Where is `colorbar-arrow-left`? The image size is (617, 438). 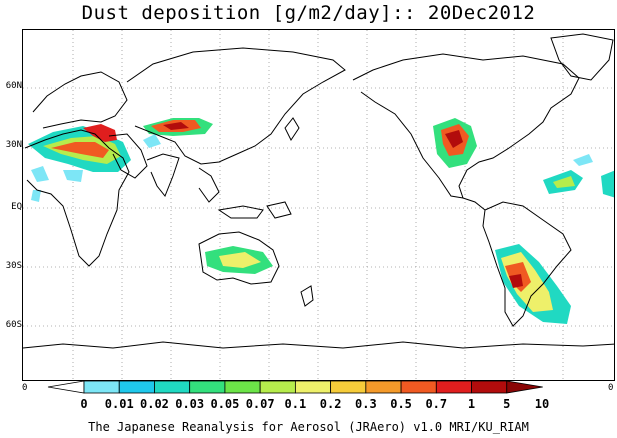 colorbar-arrow-left is located at coordinates (66, 387).